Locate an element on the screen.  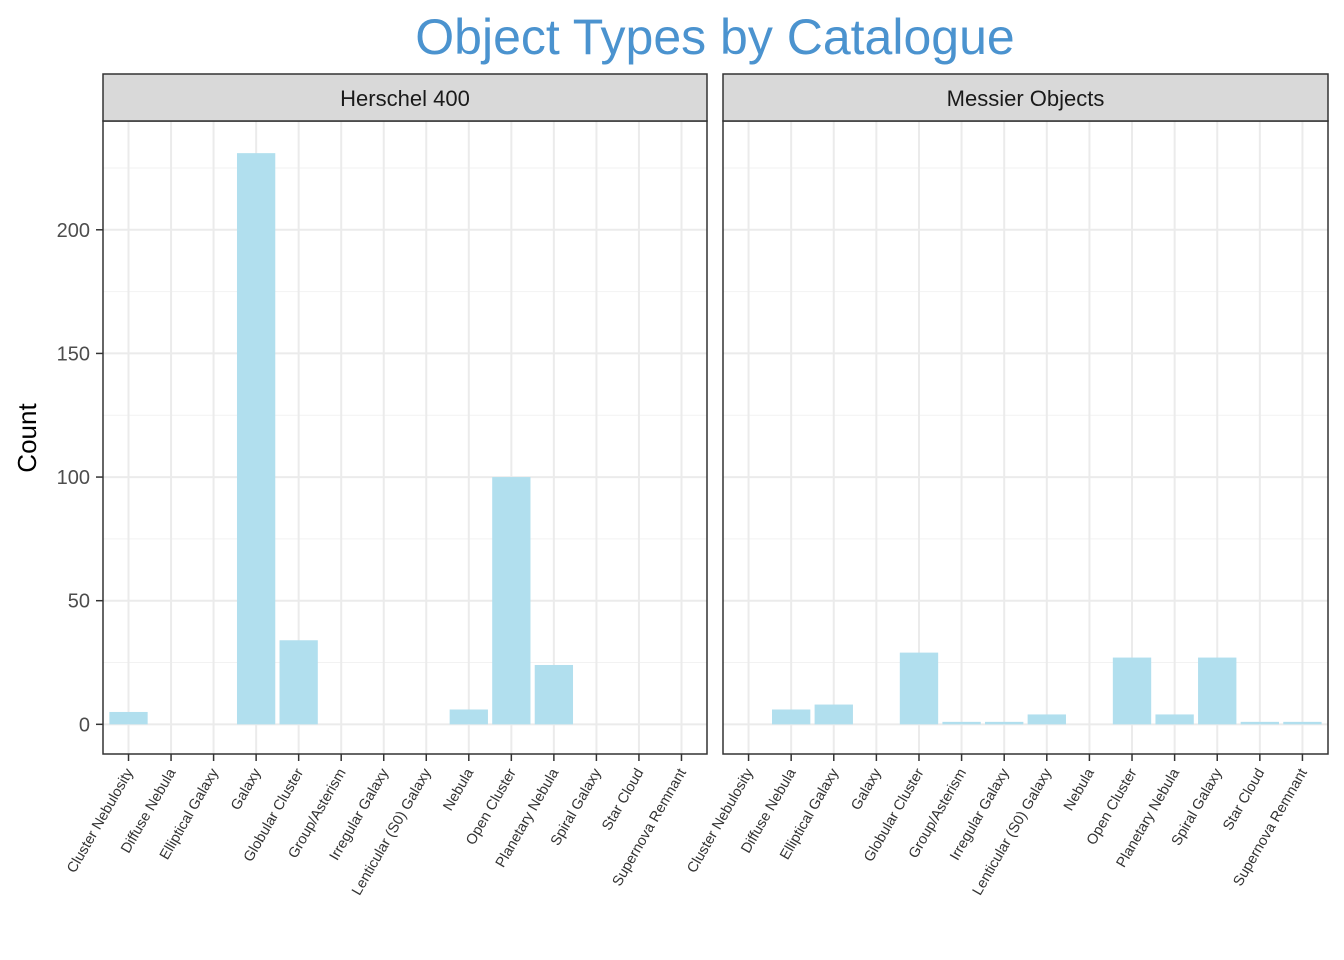
y-tick-label: 100 is located at coordinates (73, 478).